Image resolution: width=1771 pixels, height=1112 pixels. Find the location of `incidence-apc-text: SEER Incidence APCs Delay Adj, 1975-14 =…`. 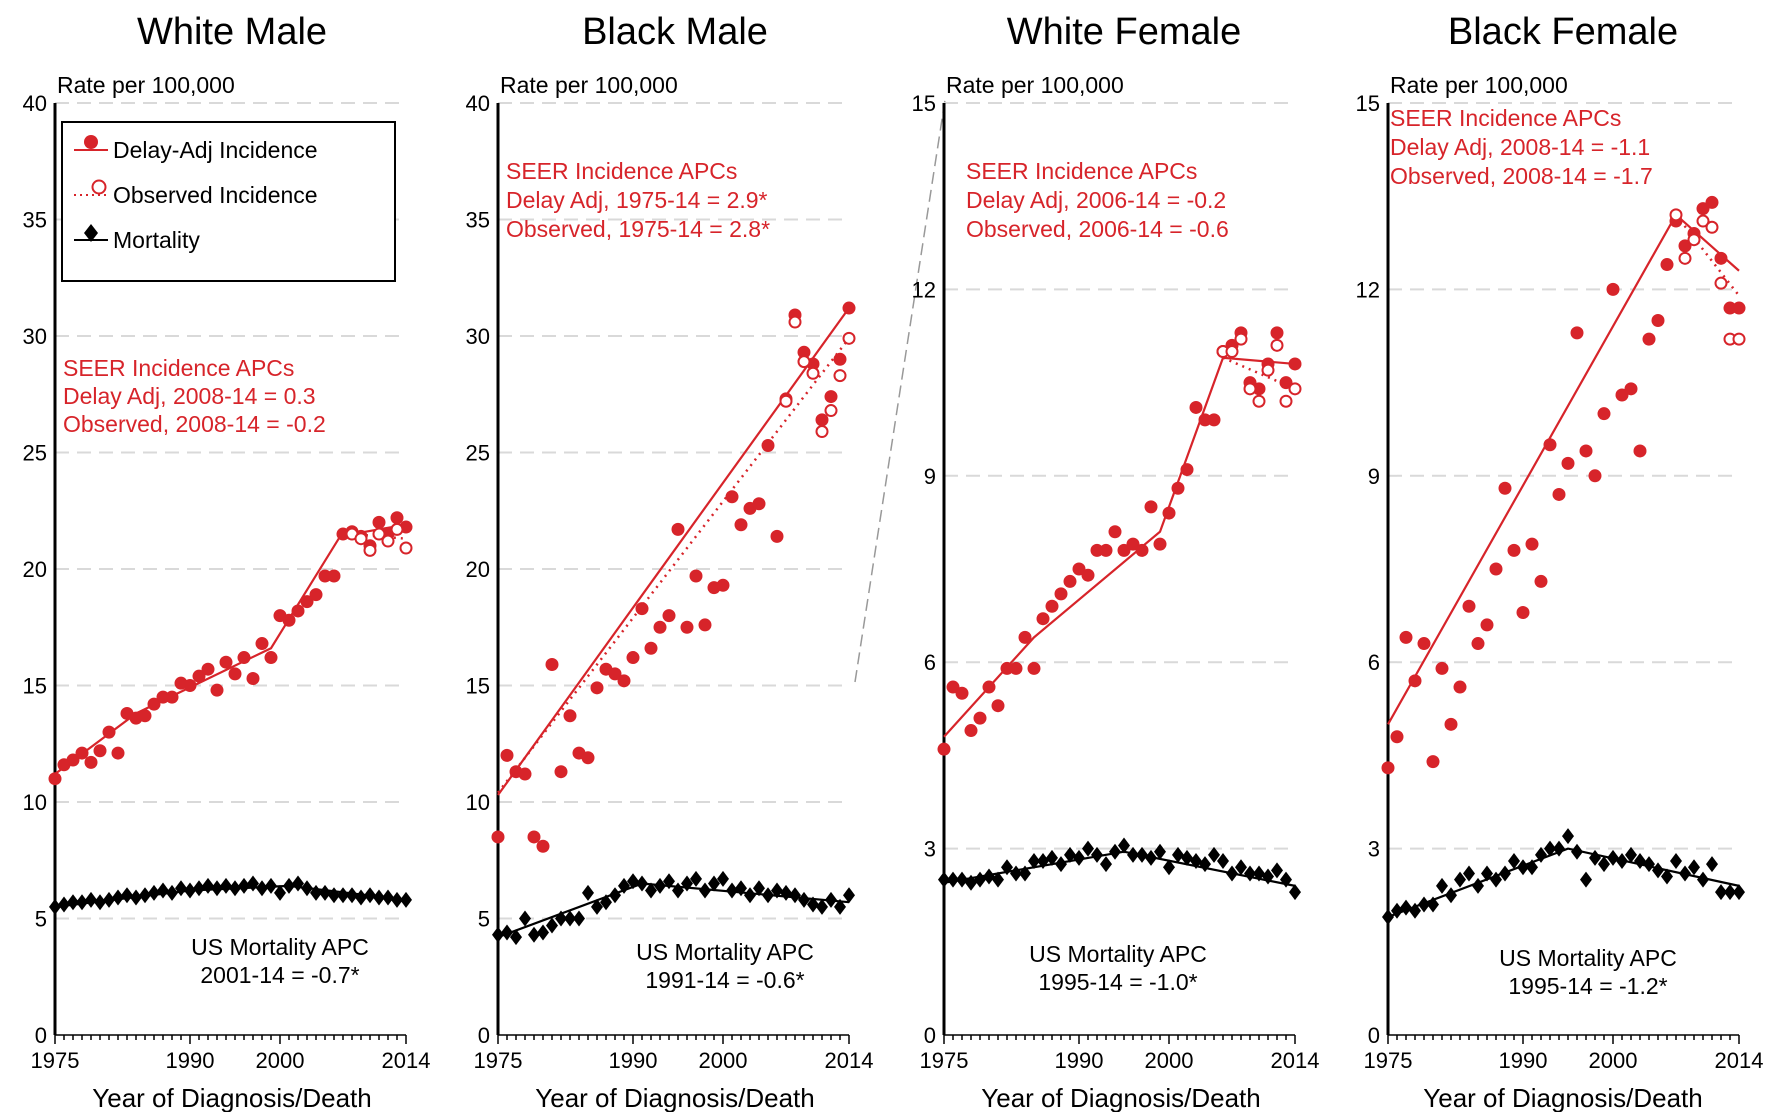

incidence-apc-text: SEER Incidence APCs Delay Adj, 1975-14 =… is located at coordinates (638, 200).